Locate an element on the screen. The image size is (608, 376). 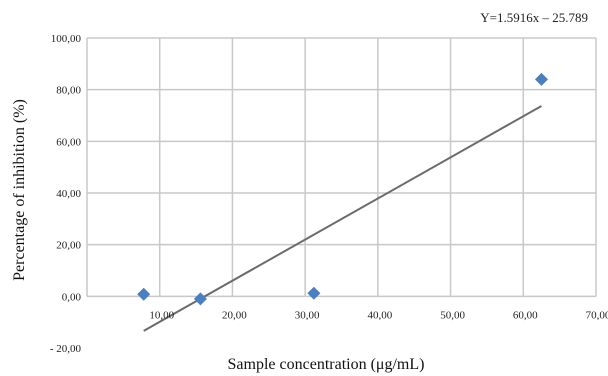
y-tick-label: 100,00 is located at coordinates (66, 39).